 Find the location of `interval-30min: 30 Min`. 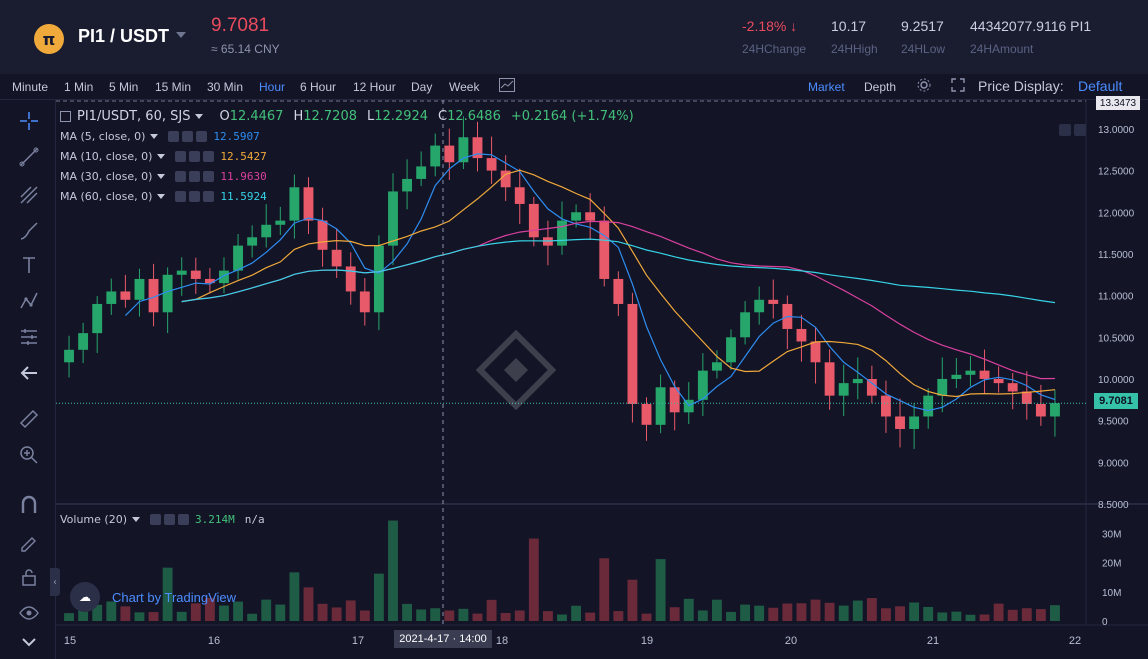

interval-30min: 30 Min is located at coordinates (225, 87).